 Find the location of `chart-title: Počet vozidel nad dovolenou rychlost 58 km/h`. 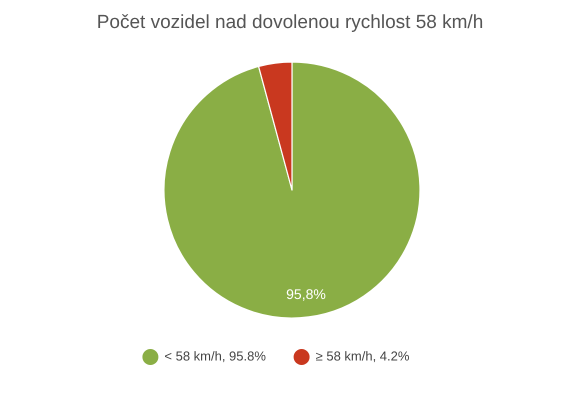

chart-title: Počet vozidel nad dovolenou rychlost 58 km/h is located at coordinates (290, 22).